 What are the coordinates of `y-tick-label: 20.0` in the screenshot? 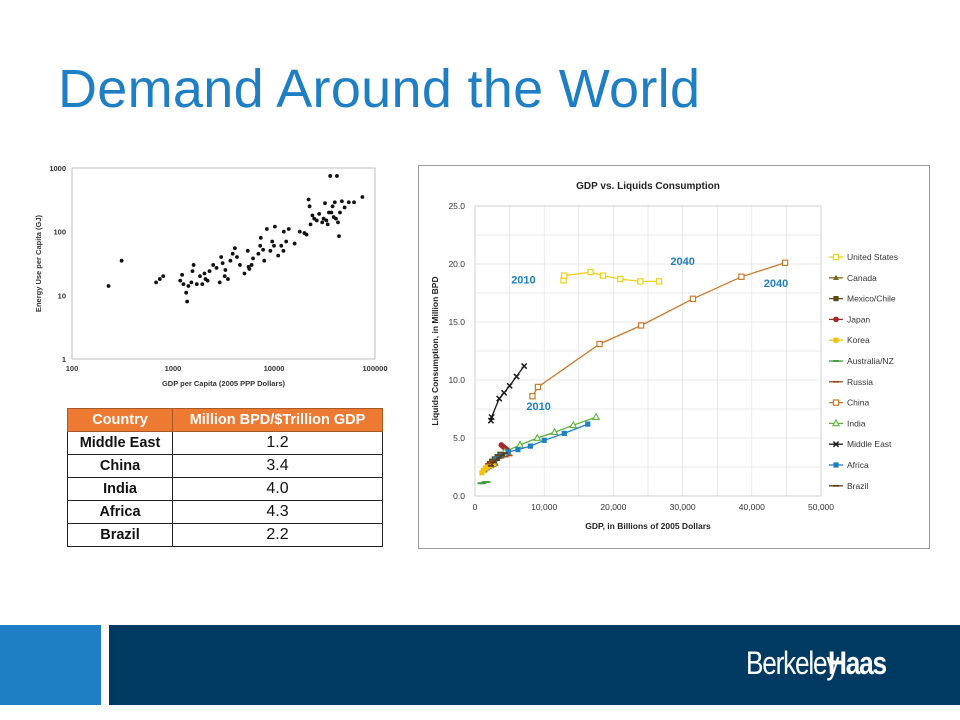 It's located at (456, 264).